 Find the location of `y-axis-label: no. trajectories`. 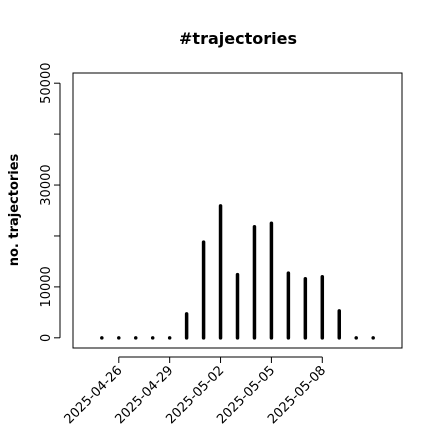

y-axis-label: no. trajectories is located at coordinates (14, 209).